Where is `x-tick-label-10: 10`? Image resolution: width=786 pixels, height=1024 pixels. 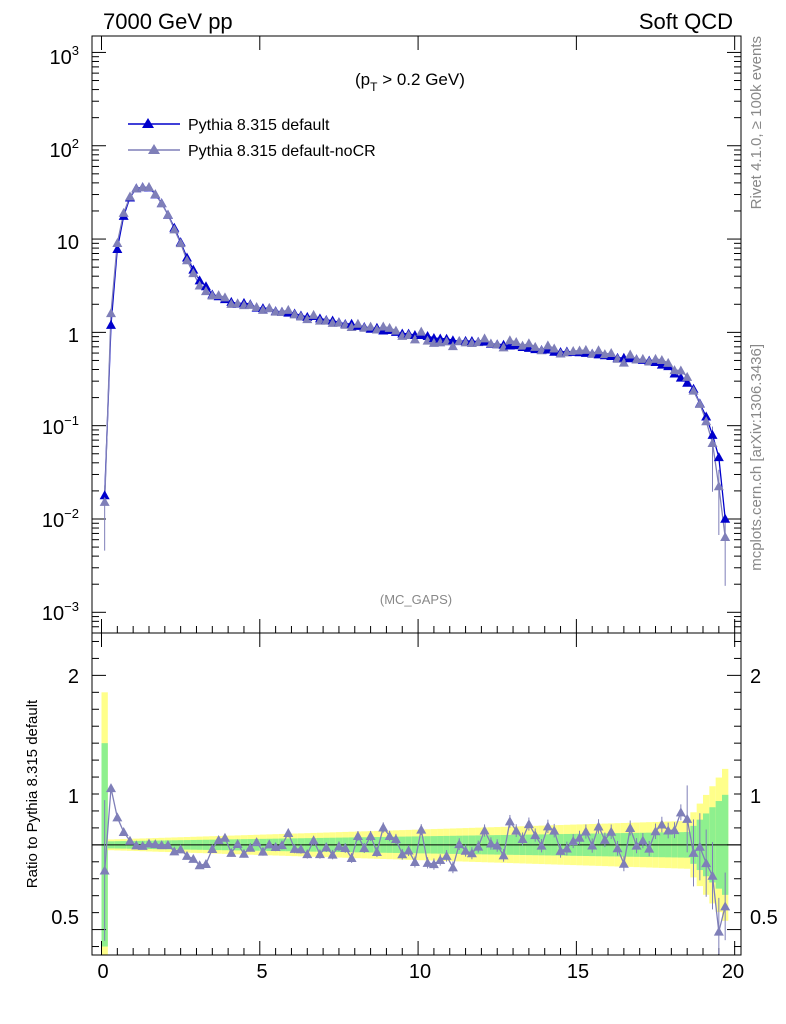
x-tick-label-10: 10 is located at coordinates (420, 972).